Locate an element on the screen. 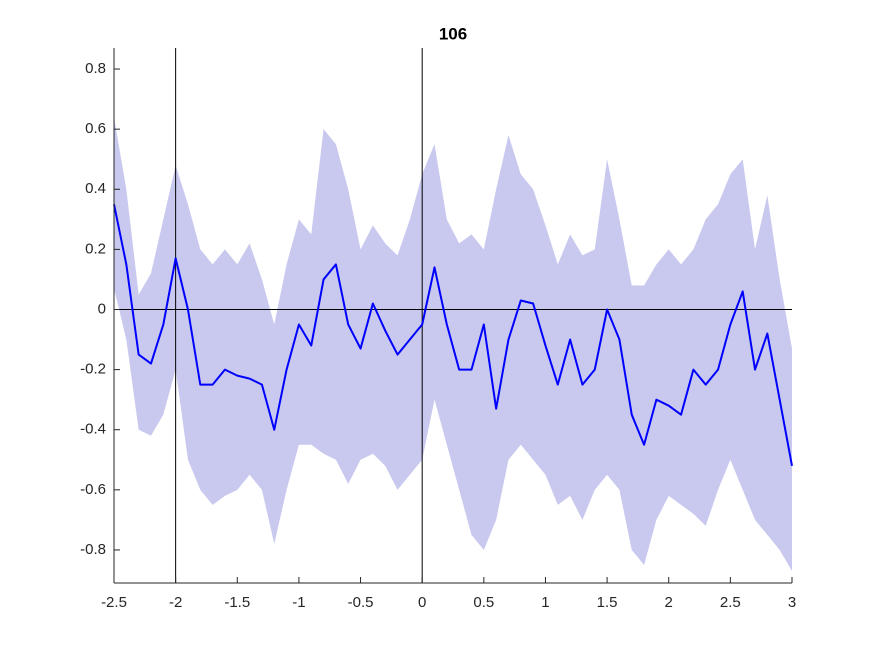 The image size is (875, 656). y-tick-label: 0.4 is located at coordinates (95, 188).